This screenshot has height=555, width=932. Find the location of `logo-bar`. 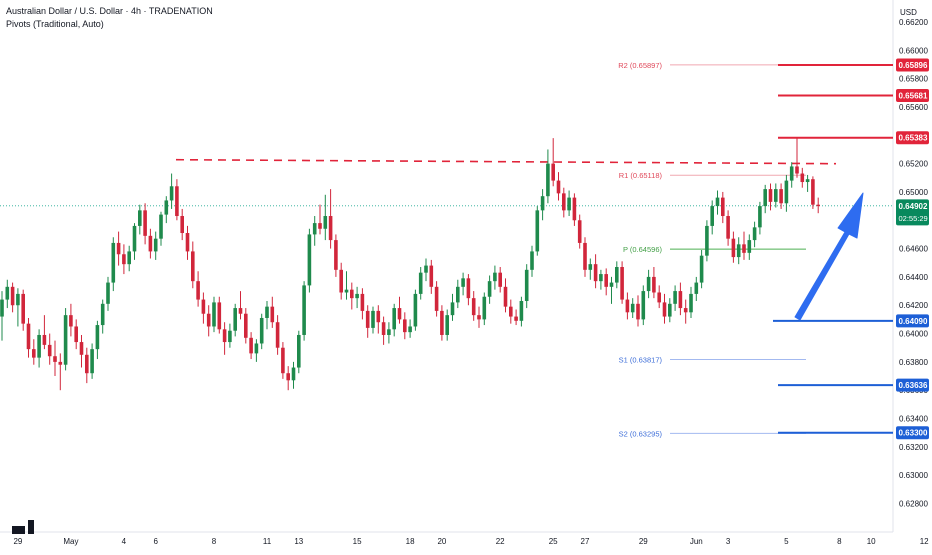

logo-bar is located at coordinates (18, 530).